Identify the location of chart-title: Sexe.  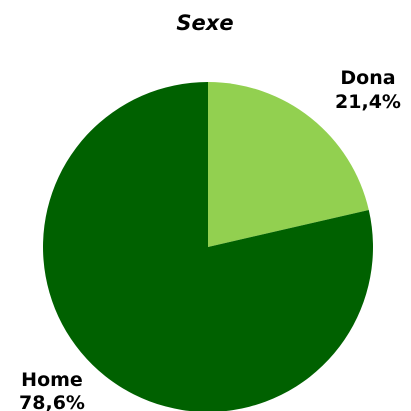
(204, 23).